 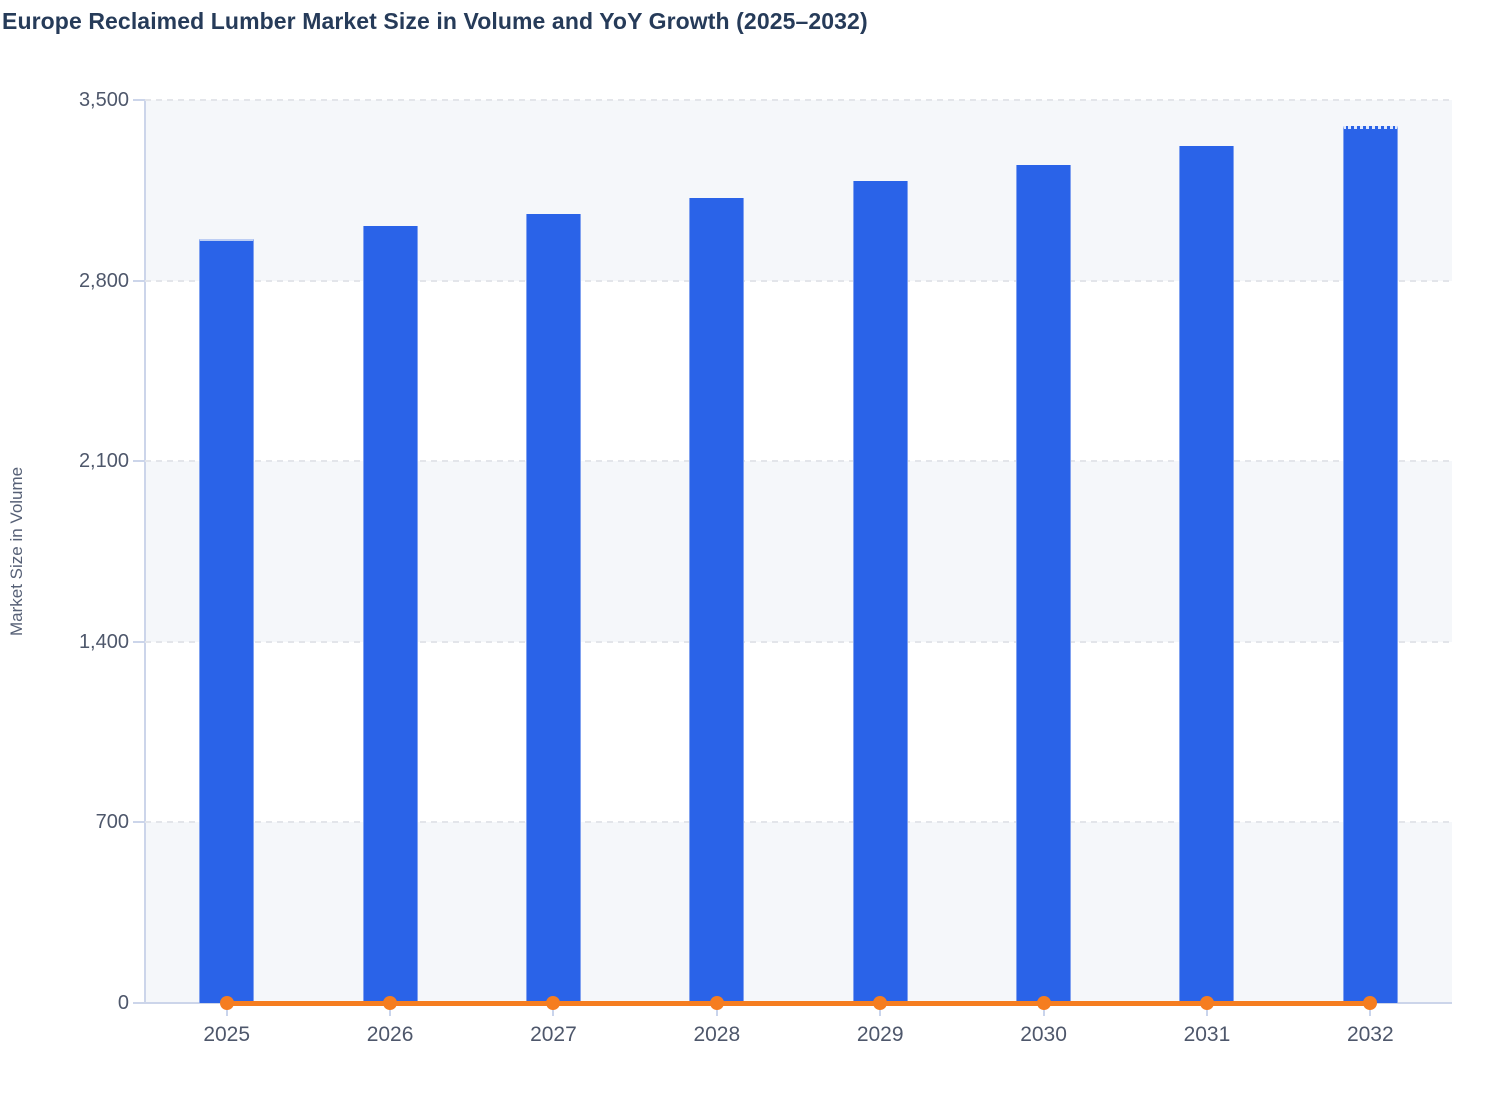 I want to click on bar-2025, so click(x=227, y=621).